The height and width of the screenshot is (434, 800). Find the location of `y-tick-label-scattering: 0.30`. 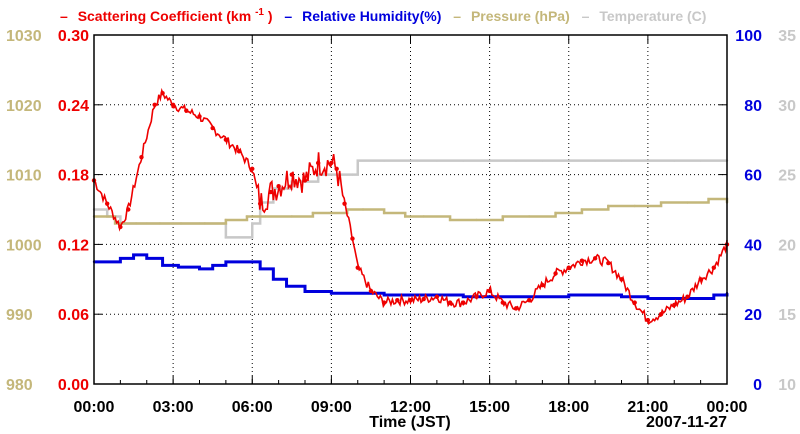

y-tick-label-scattering: 0.30 is located at coordinates (73, 36).